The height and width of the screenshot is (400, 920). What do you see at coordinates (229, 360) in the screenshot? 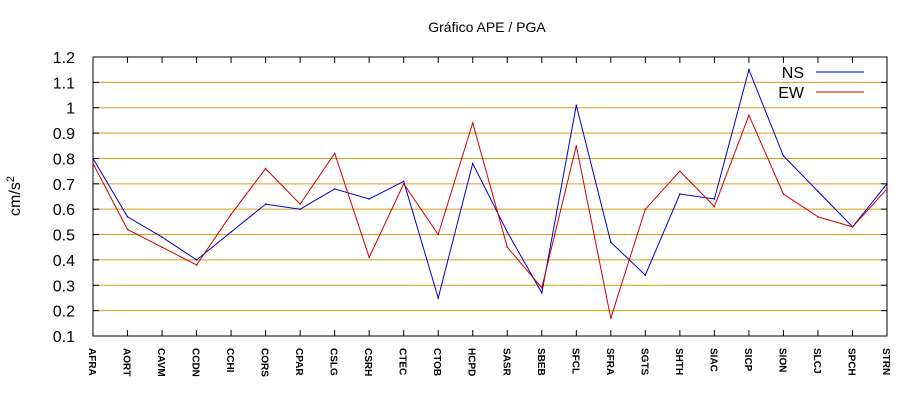
I see `x-tick-label: CCHI` at bounding box center [229, 360].